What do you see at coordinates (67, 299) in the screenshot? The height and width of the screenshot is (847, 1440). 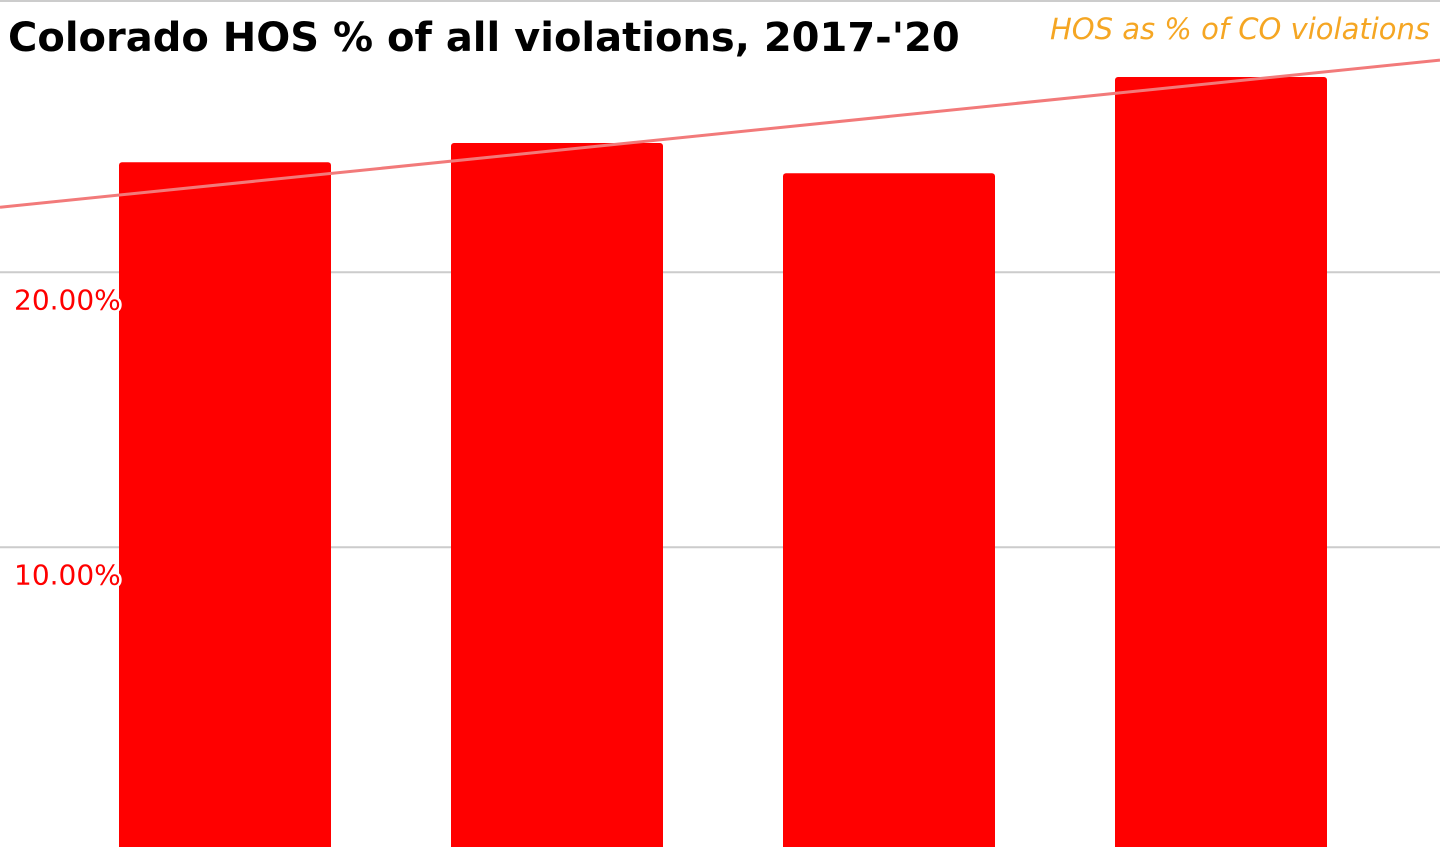 I see `y-tick-label-20: 20.00%` at bounding box center [67, 299].